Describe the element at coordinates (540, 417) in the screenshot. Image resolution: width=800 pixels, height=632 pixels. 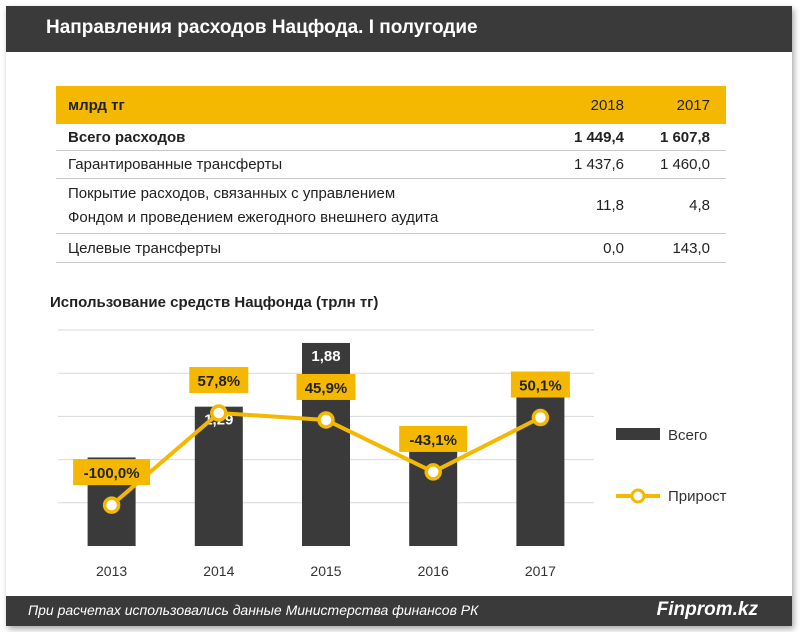
I see `growth-point-2017` at that location.